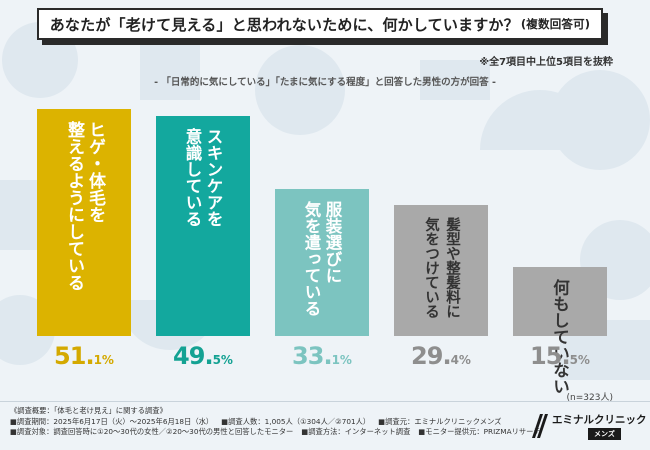 This screenshot has height=450, width=650. Describe the element at coordinates (550, 356) in the screenshot. I see `value-label-main-5: 15.` at that location.